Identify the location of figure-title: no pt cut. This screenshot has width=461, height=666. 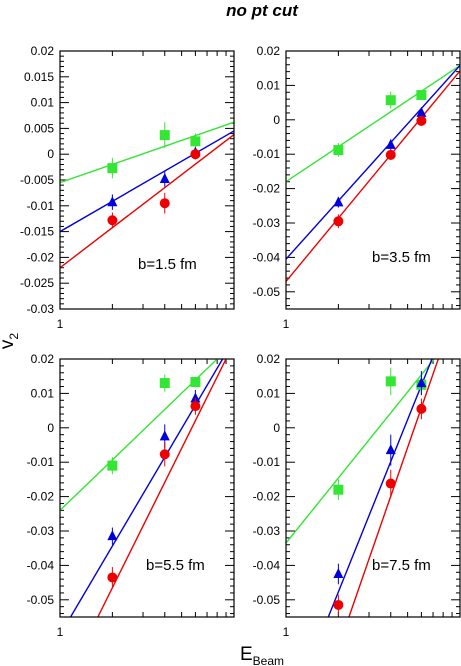
(262, 10).